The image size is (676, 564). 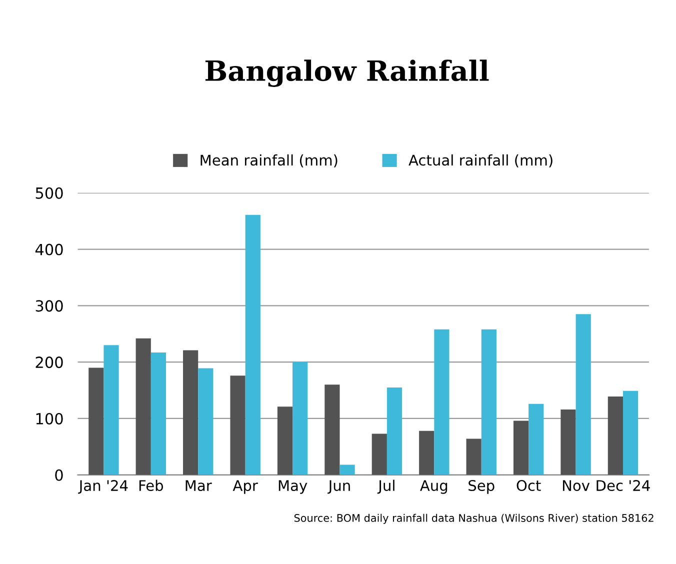 I want to click on legend-label: Mean rainfall (mm), so click(x=269, y=161).